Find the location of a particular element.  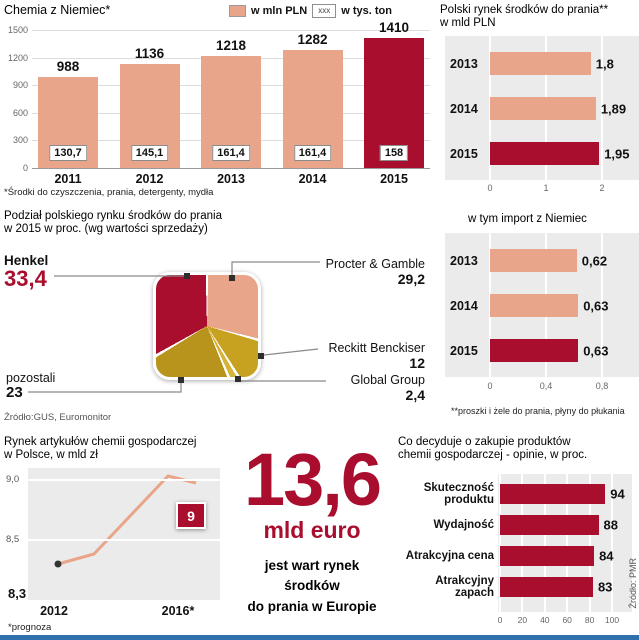

bar-value-label: 1136 is located at coordinates (149, 53).